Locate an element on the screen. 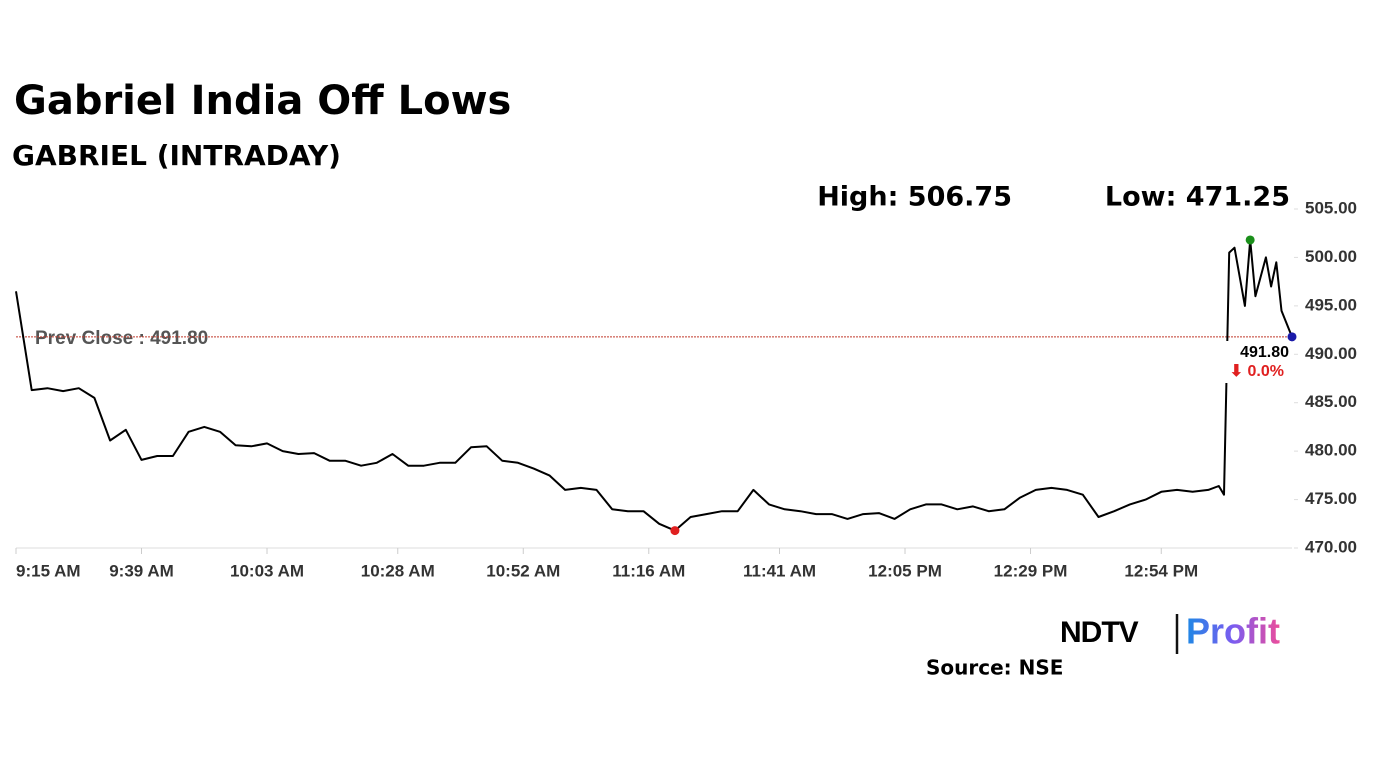 This screenshot has width=1382, height=777. y-tick-label: 480.00 is located at coordinates (1331, 450).